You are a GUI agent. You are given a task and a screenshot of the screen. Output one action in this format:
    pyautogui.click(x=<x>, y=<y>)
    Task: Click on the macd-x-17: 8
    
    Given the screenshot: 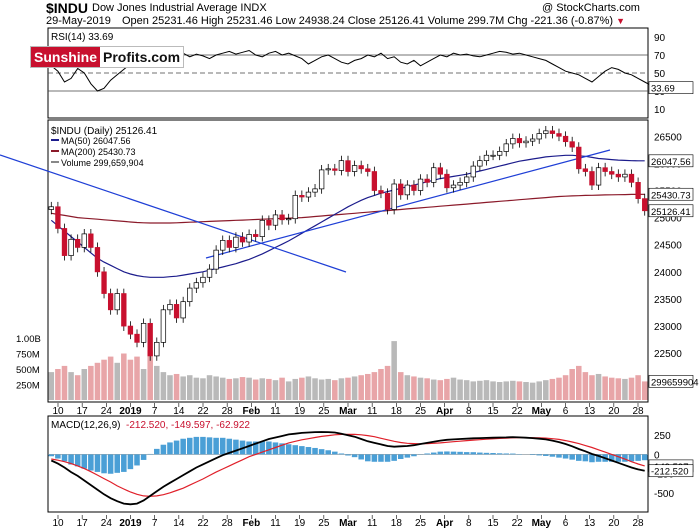 What is the action you would take?
    pyautogui.click(x=469, y=523)
    